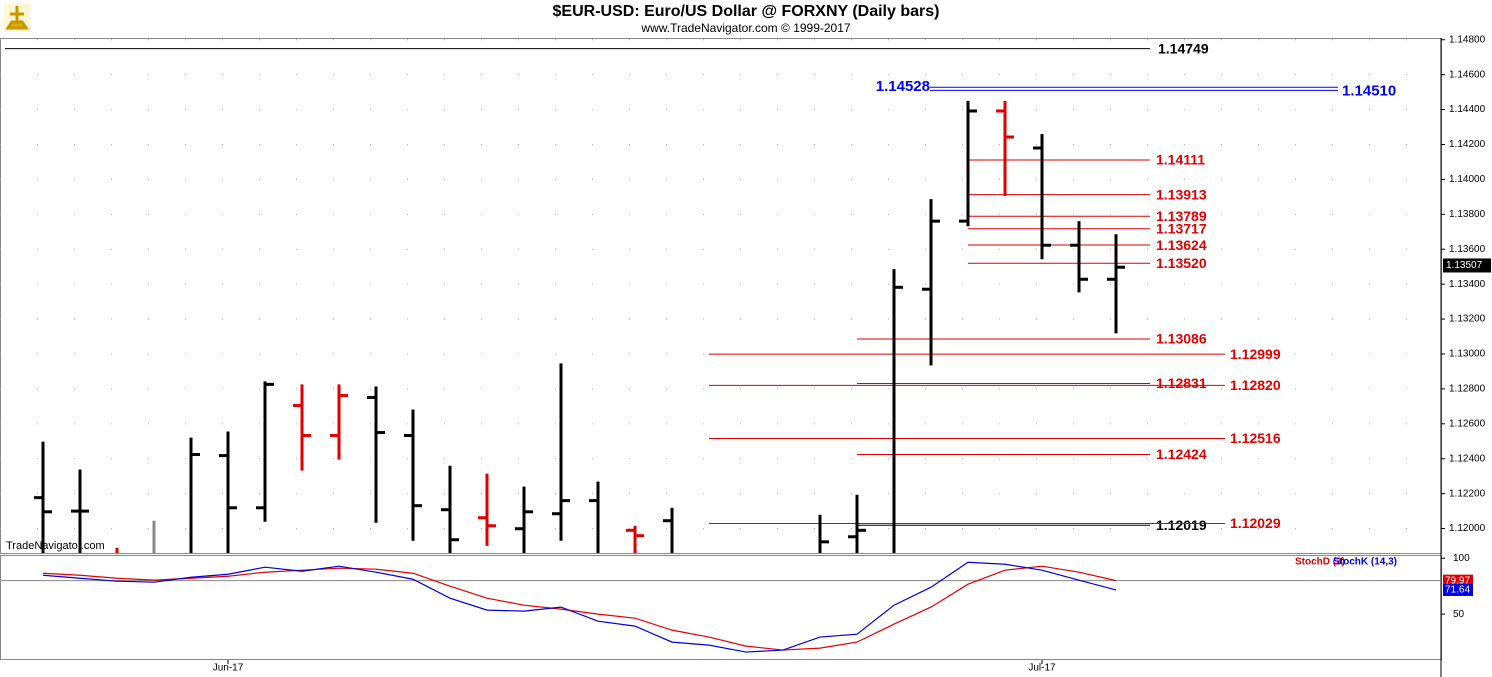 This screenshot has width=1492, height=677. Describe the element at coordinates (1467, 389) in the screenshot. I see `y-tick-label: 1.12800` at that location.